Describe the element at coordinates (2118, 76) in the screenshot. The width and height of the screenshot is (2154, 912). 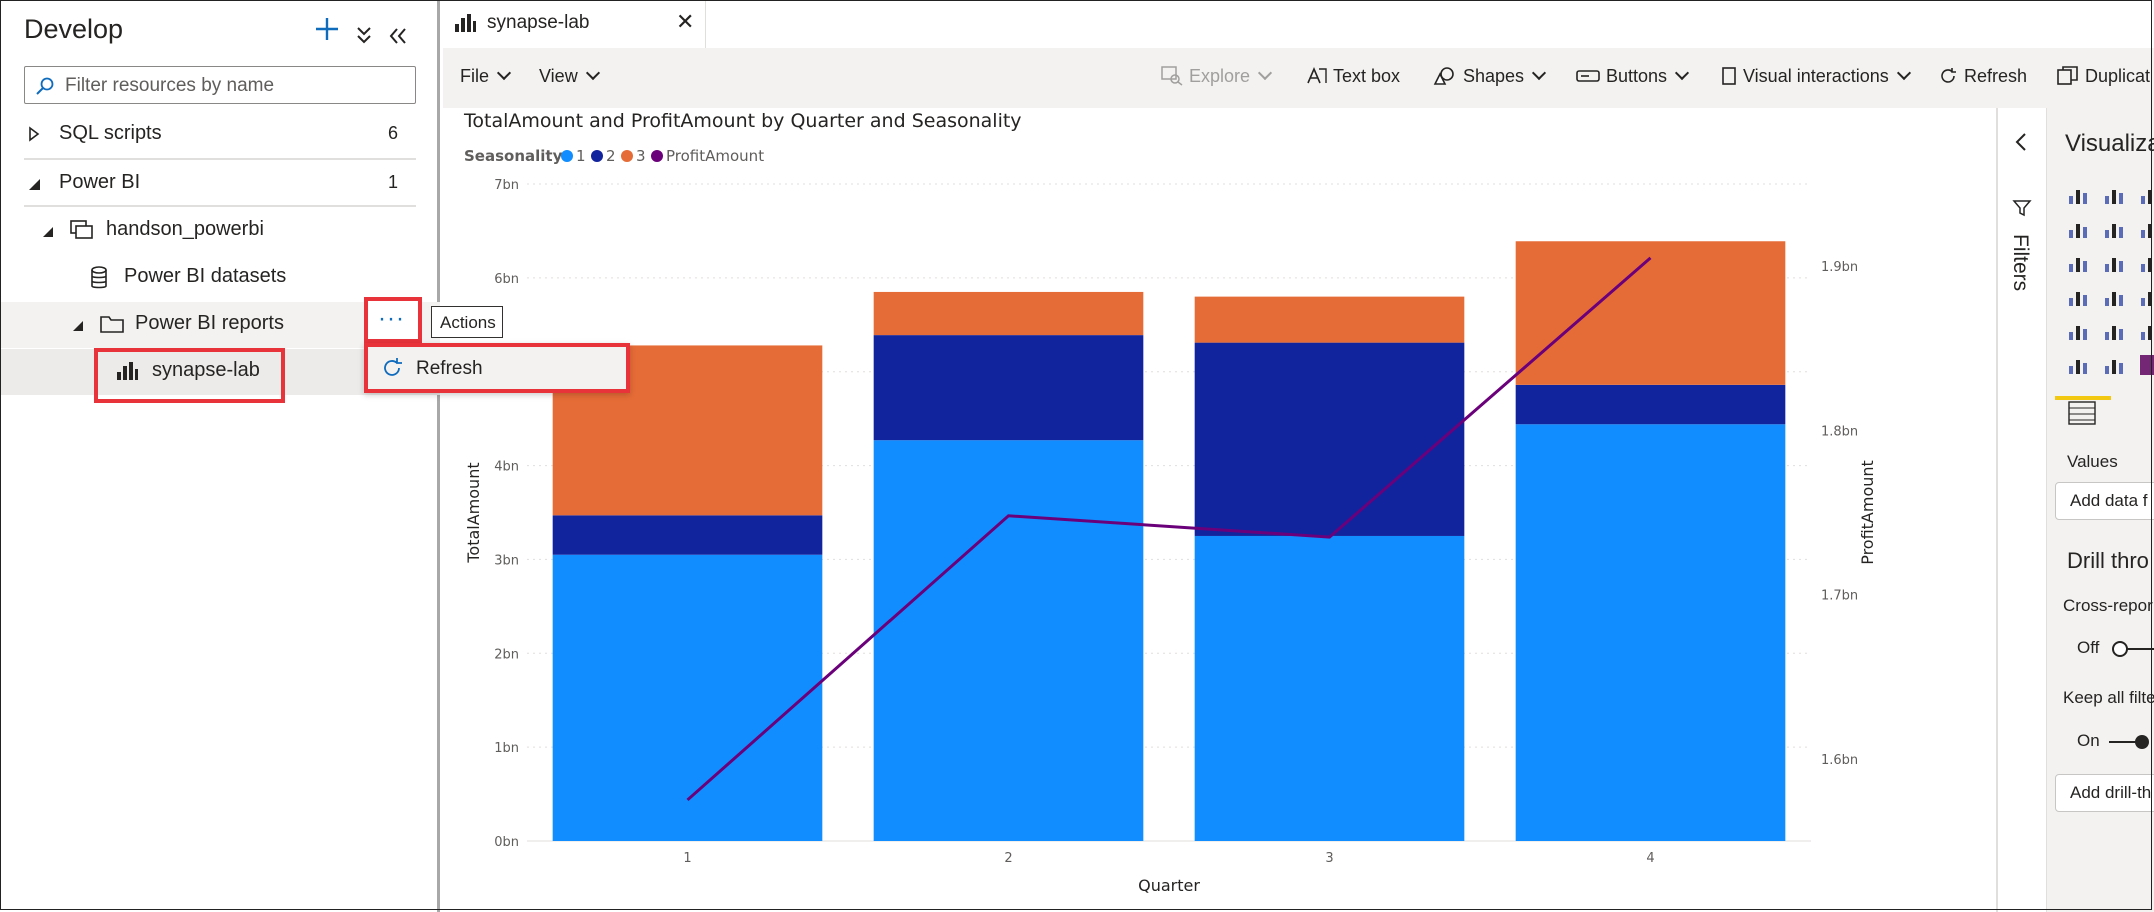
I see `duplicate-label: Duplicat` at that location.